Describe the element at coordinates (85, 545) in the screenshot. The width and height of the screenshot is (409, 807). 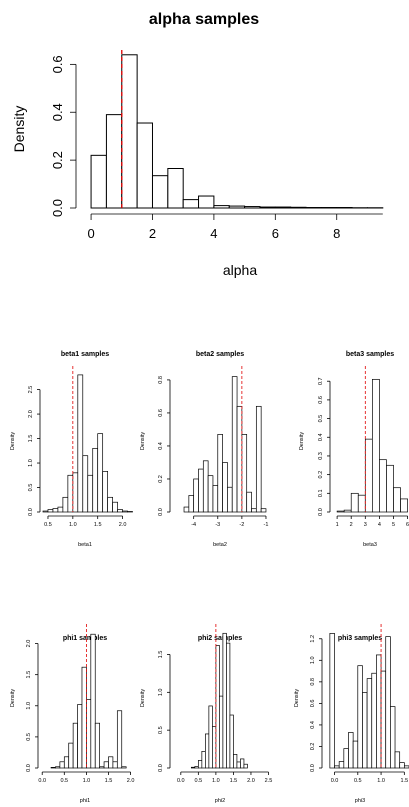
I see `x-axis-label: beta1` at that location.